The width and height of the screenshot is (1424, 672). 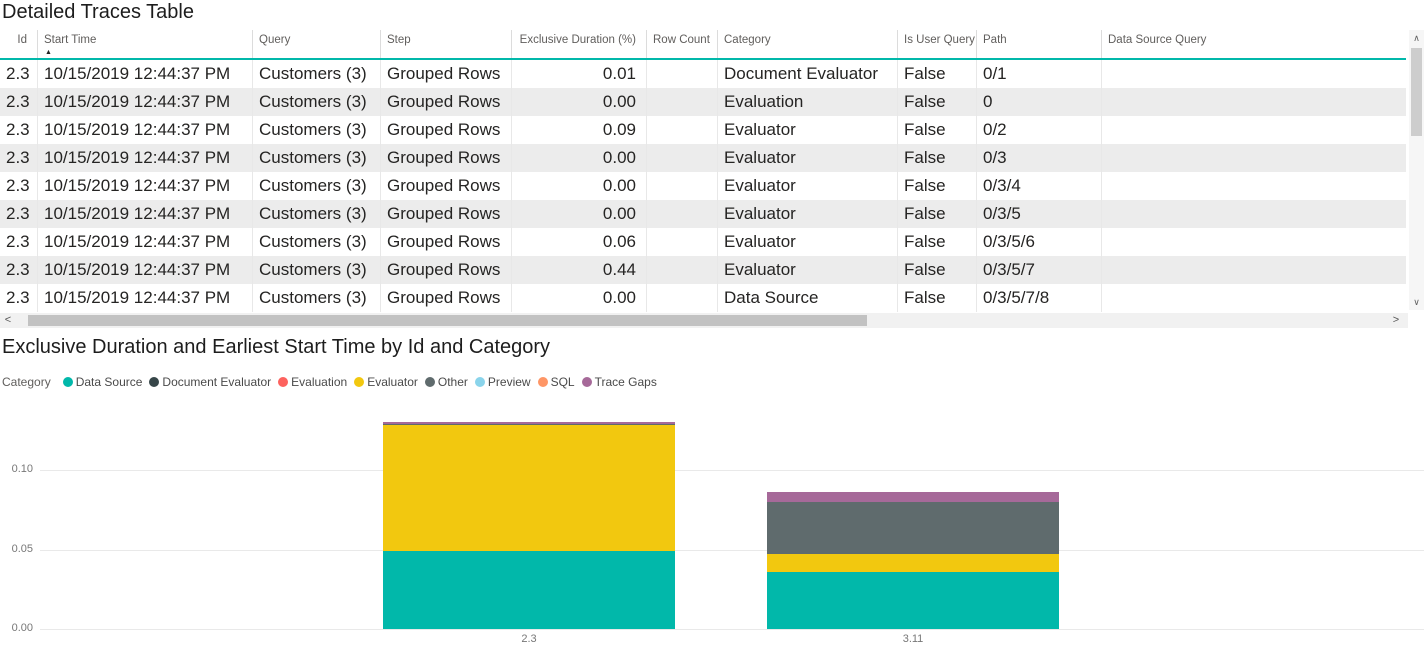 What do you see at coordinates (913, 528) in the screenshot?
I see `bar-segment-3-11-other` at bounding box center [913, 528].